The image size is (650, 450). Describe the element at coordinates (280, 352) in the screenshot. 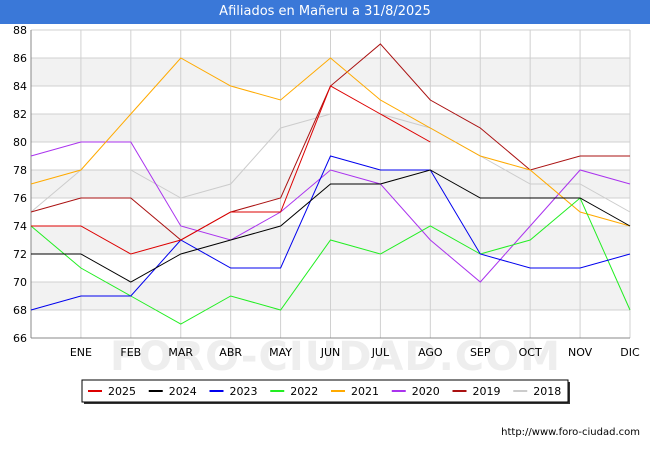

I see `x-tick-label: MAY` at that location.